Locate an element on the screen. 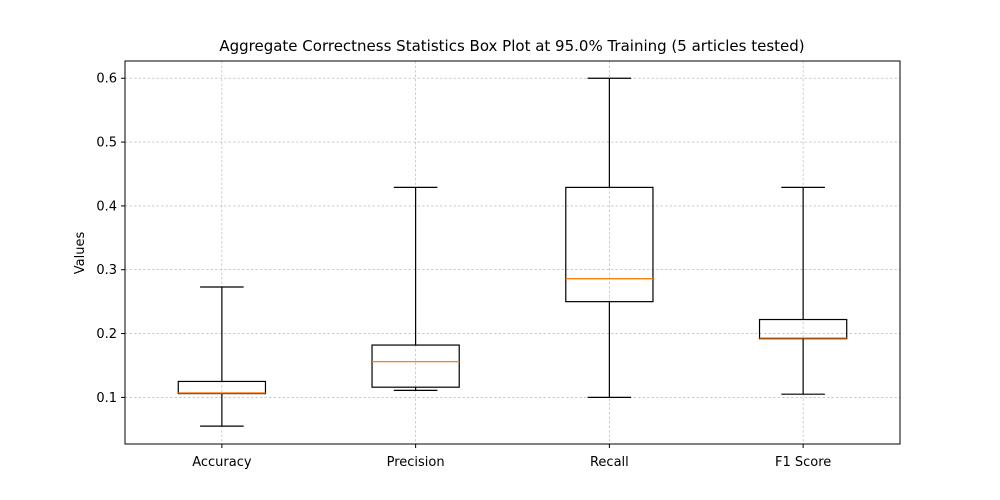 The width and height of the screenshot is (1000, 500). box-precision is located at coordinates (415, 288).